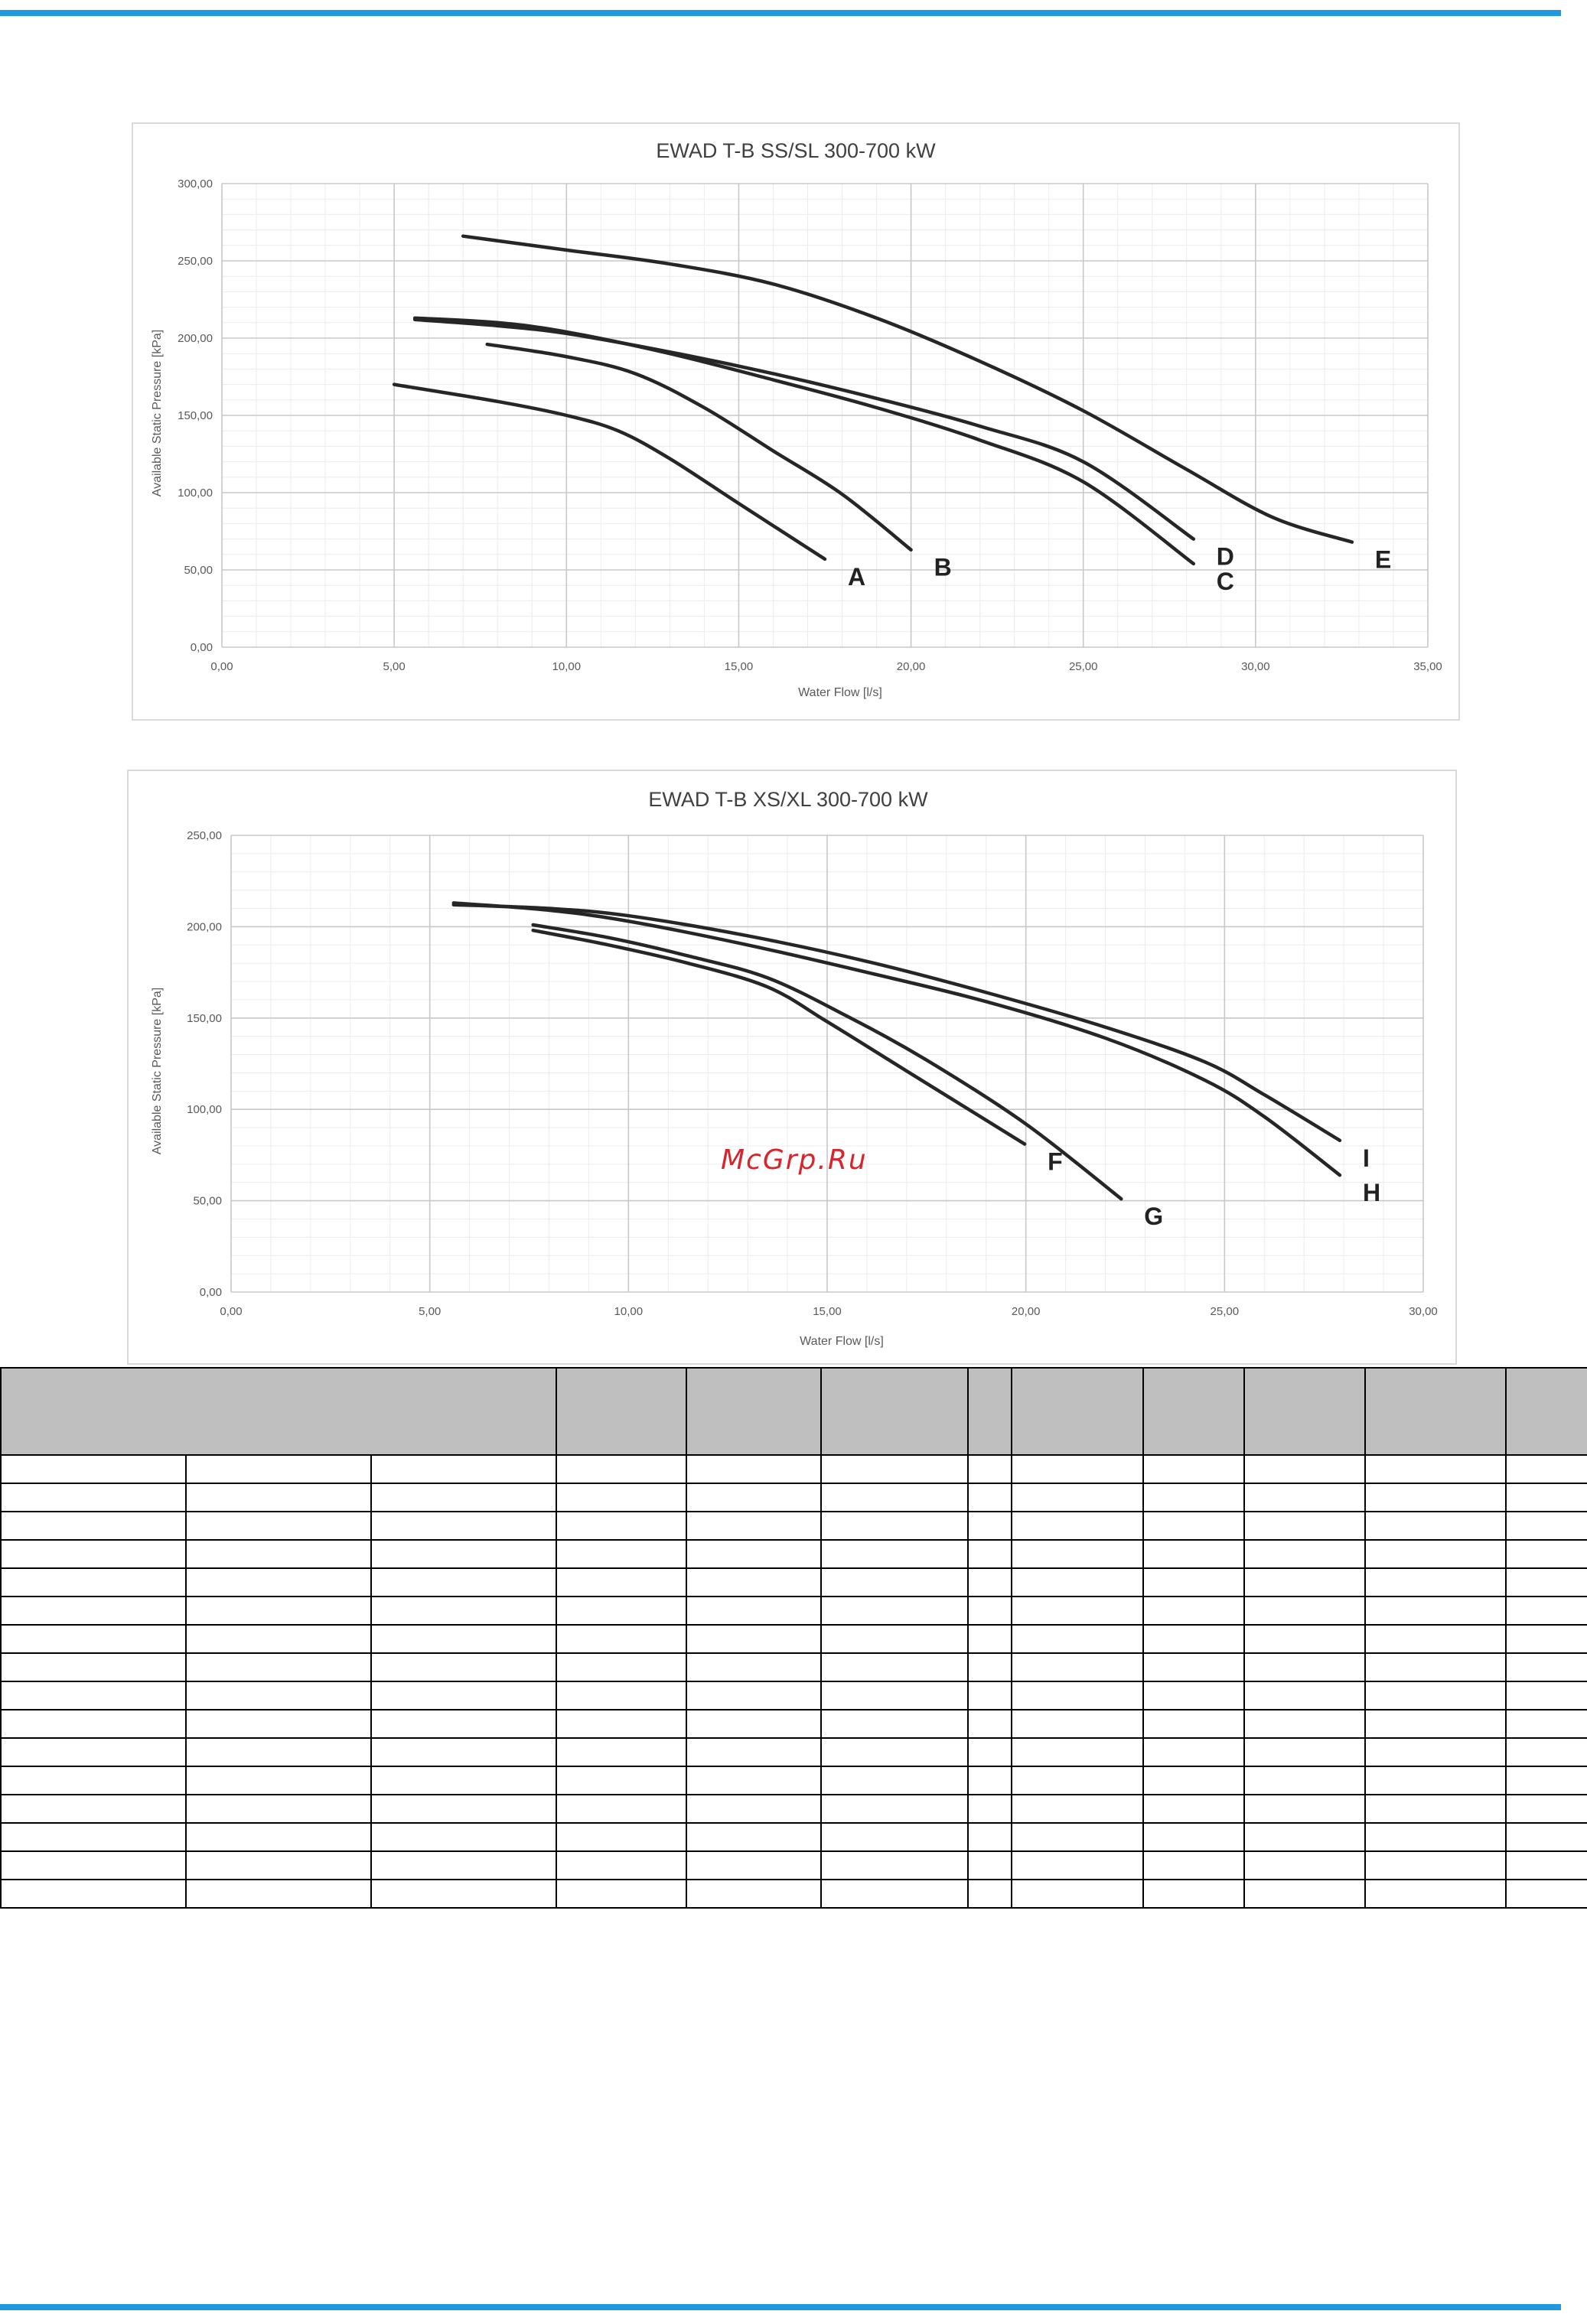 This screenshot has height=2324, width=1587. I want to click on major-grid, so click(827, 1064).